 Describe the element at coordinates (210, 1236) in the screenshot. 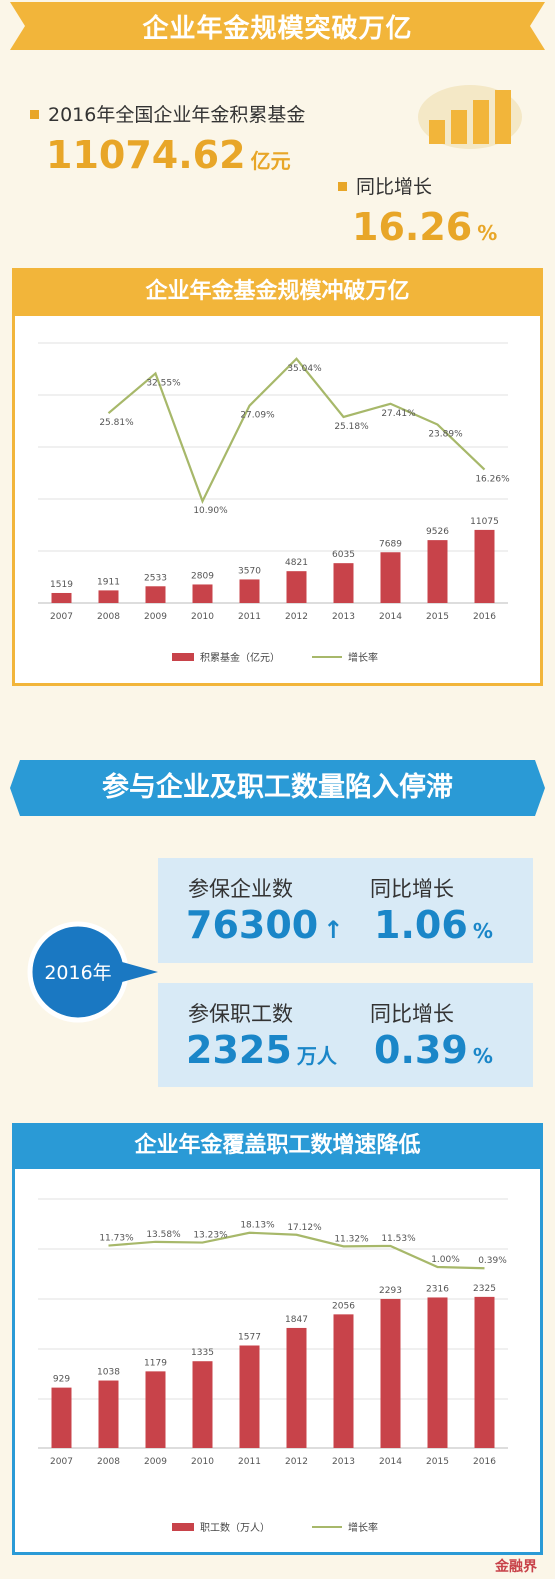

I see `growth-value-label: 13.23%` at that location.